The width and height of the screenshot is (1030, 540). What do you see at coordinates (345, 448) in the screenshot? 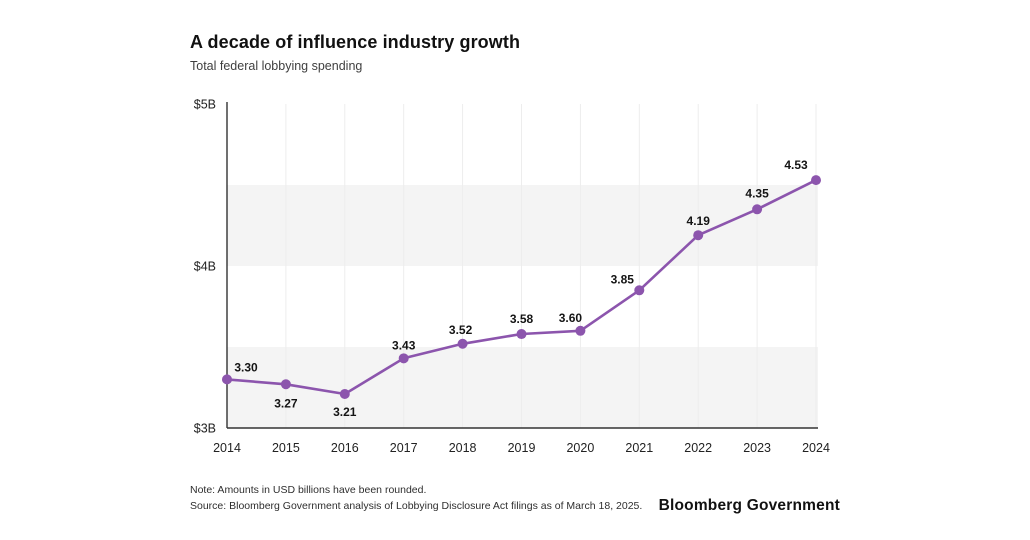
I see `x-tick-label: 2016` at bounding box center [345, 448].